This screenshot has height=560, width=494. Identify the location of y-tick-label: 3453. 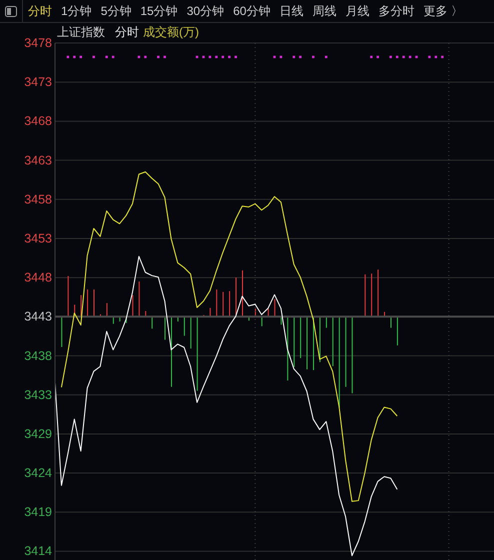
(38, 238).